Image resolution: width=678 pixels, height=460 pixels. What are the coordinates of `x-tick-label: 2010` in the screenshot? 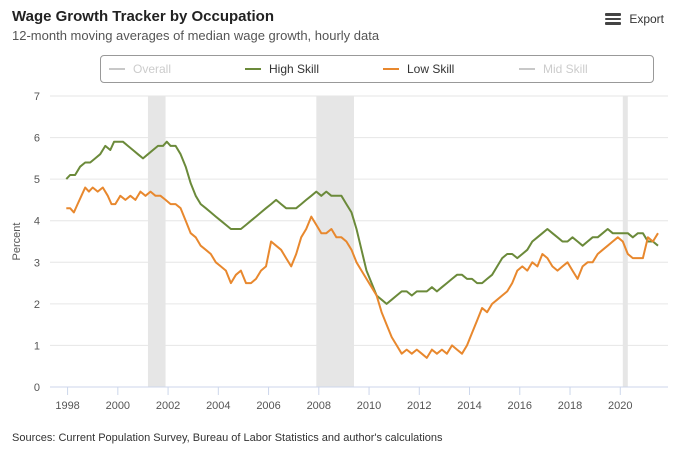 It's located at (369, 406).